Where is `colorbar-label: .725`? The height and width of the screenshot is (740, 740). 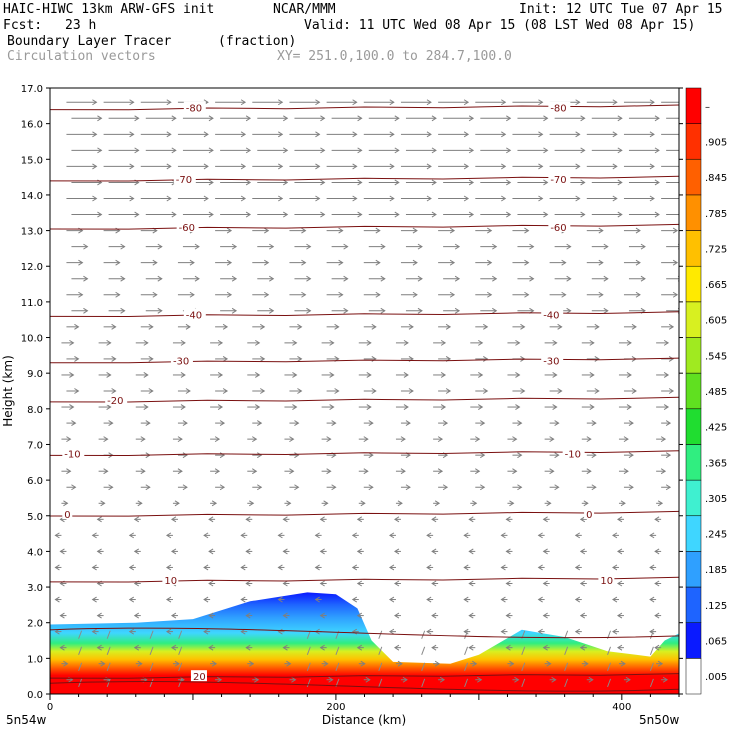
colorbar-label: .725 is located at coordinates (716, 249).